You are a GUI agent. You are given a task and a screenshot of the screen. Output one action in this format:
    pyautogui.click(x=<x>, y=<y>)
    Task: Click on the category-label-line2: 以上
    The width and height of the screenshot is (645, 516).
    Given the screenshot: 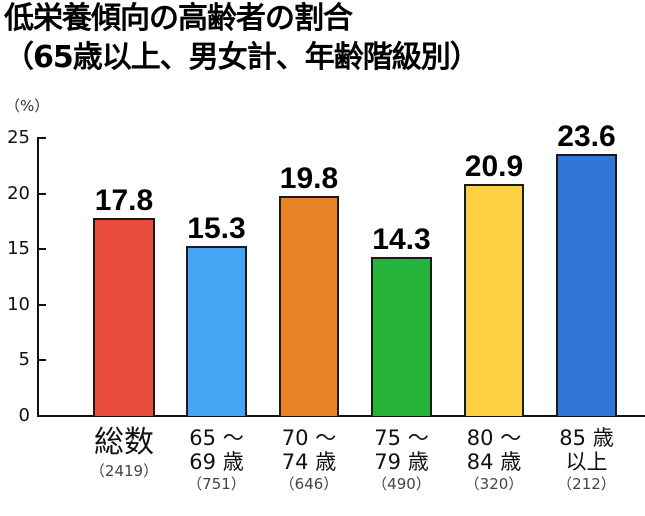 What is the action you would take?
    pyautogui.click(x=586, y=462)
    